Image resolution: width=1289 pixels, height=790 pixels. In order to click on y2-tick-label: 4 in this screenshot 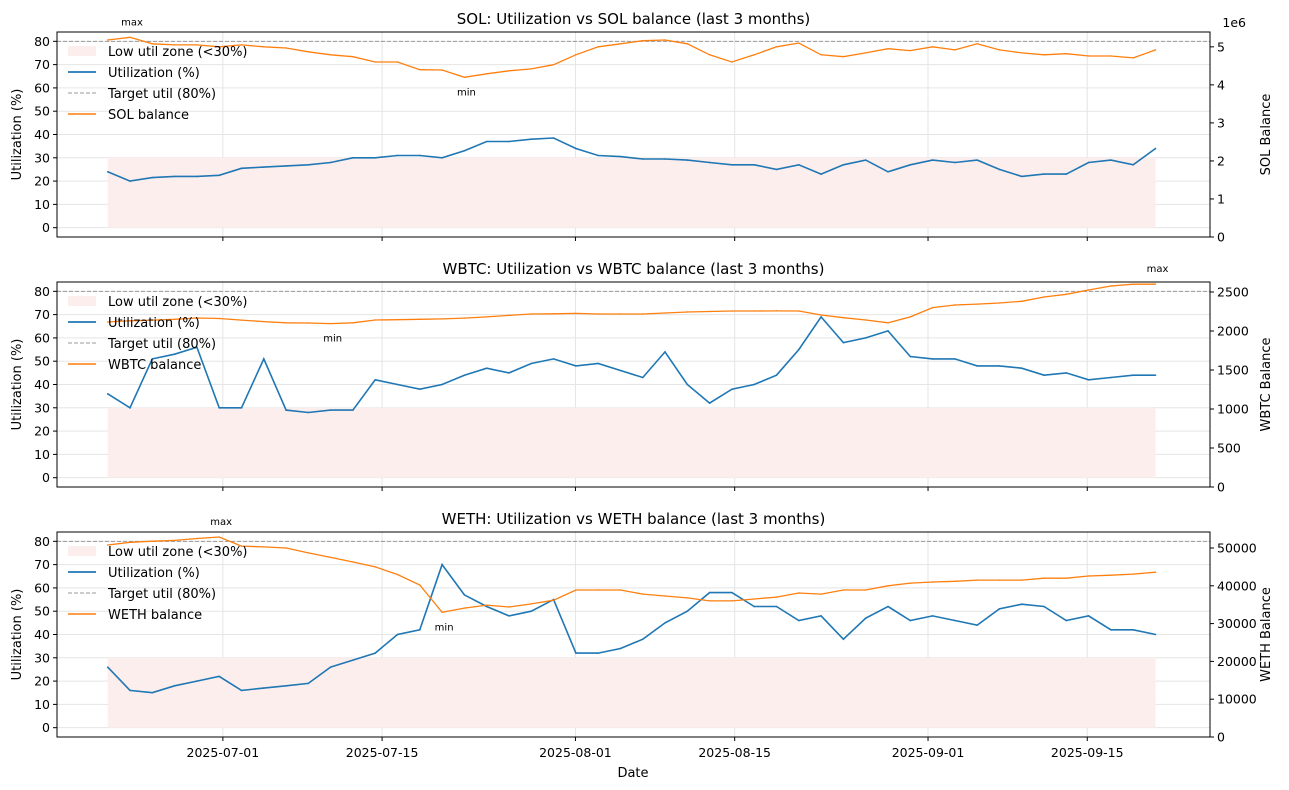, I will do `click(1221, 84)`.